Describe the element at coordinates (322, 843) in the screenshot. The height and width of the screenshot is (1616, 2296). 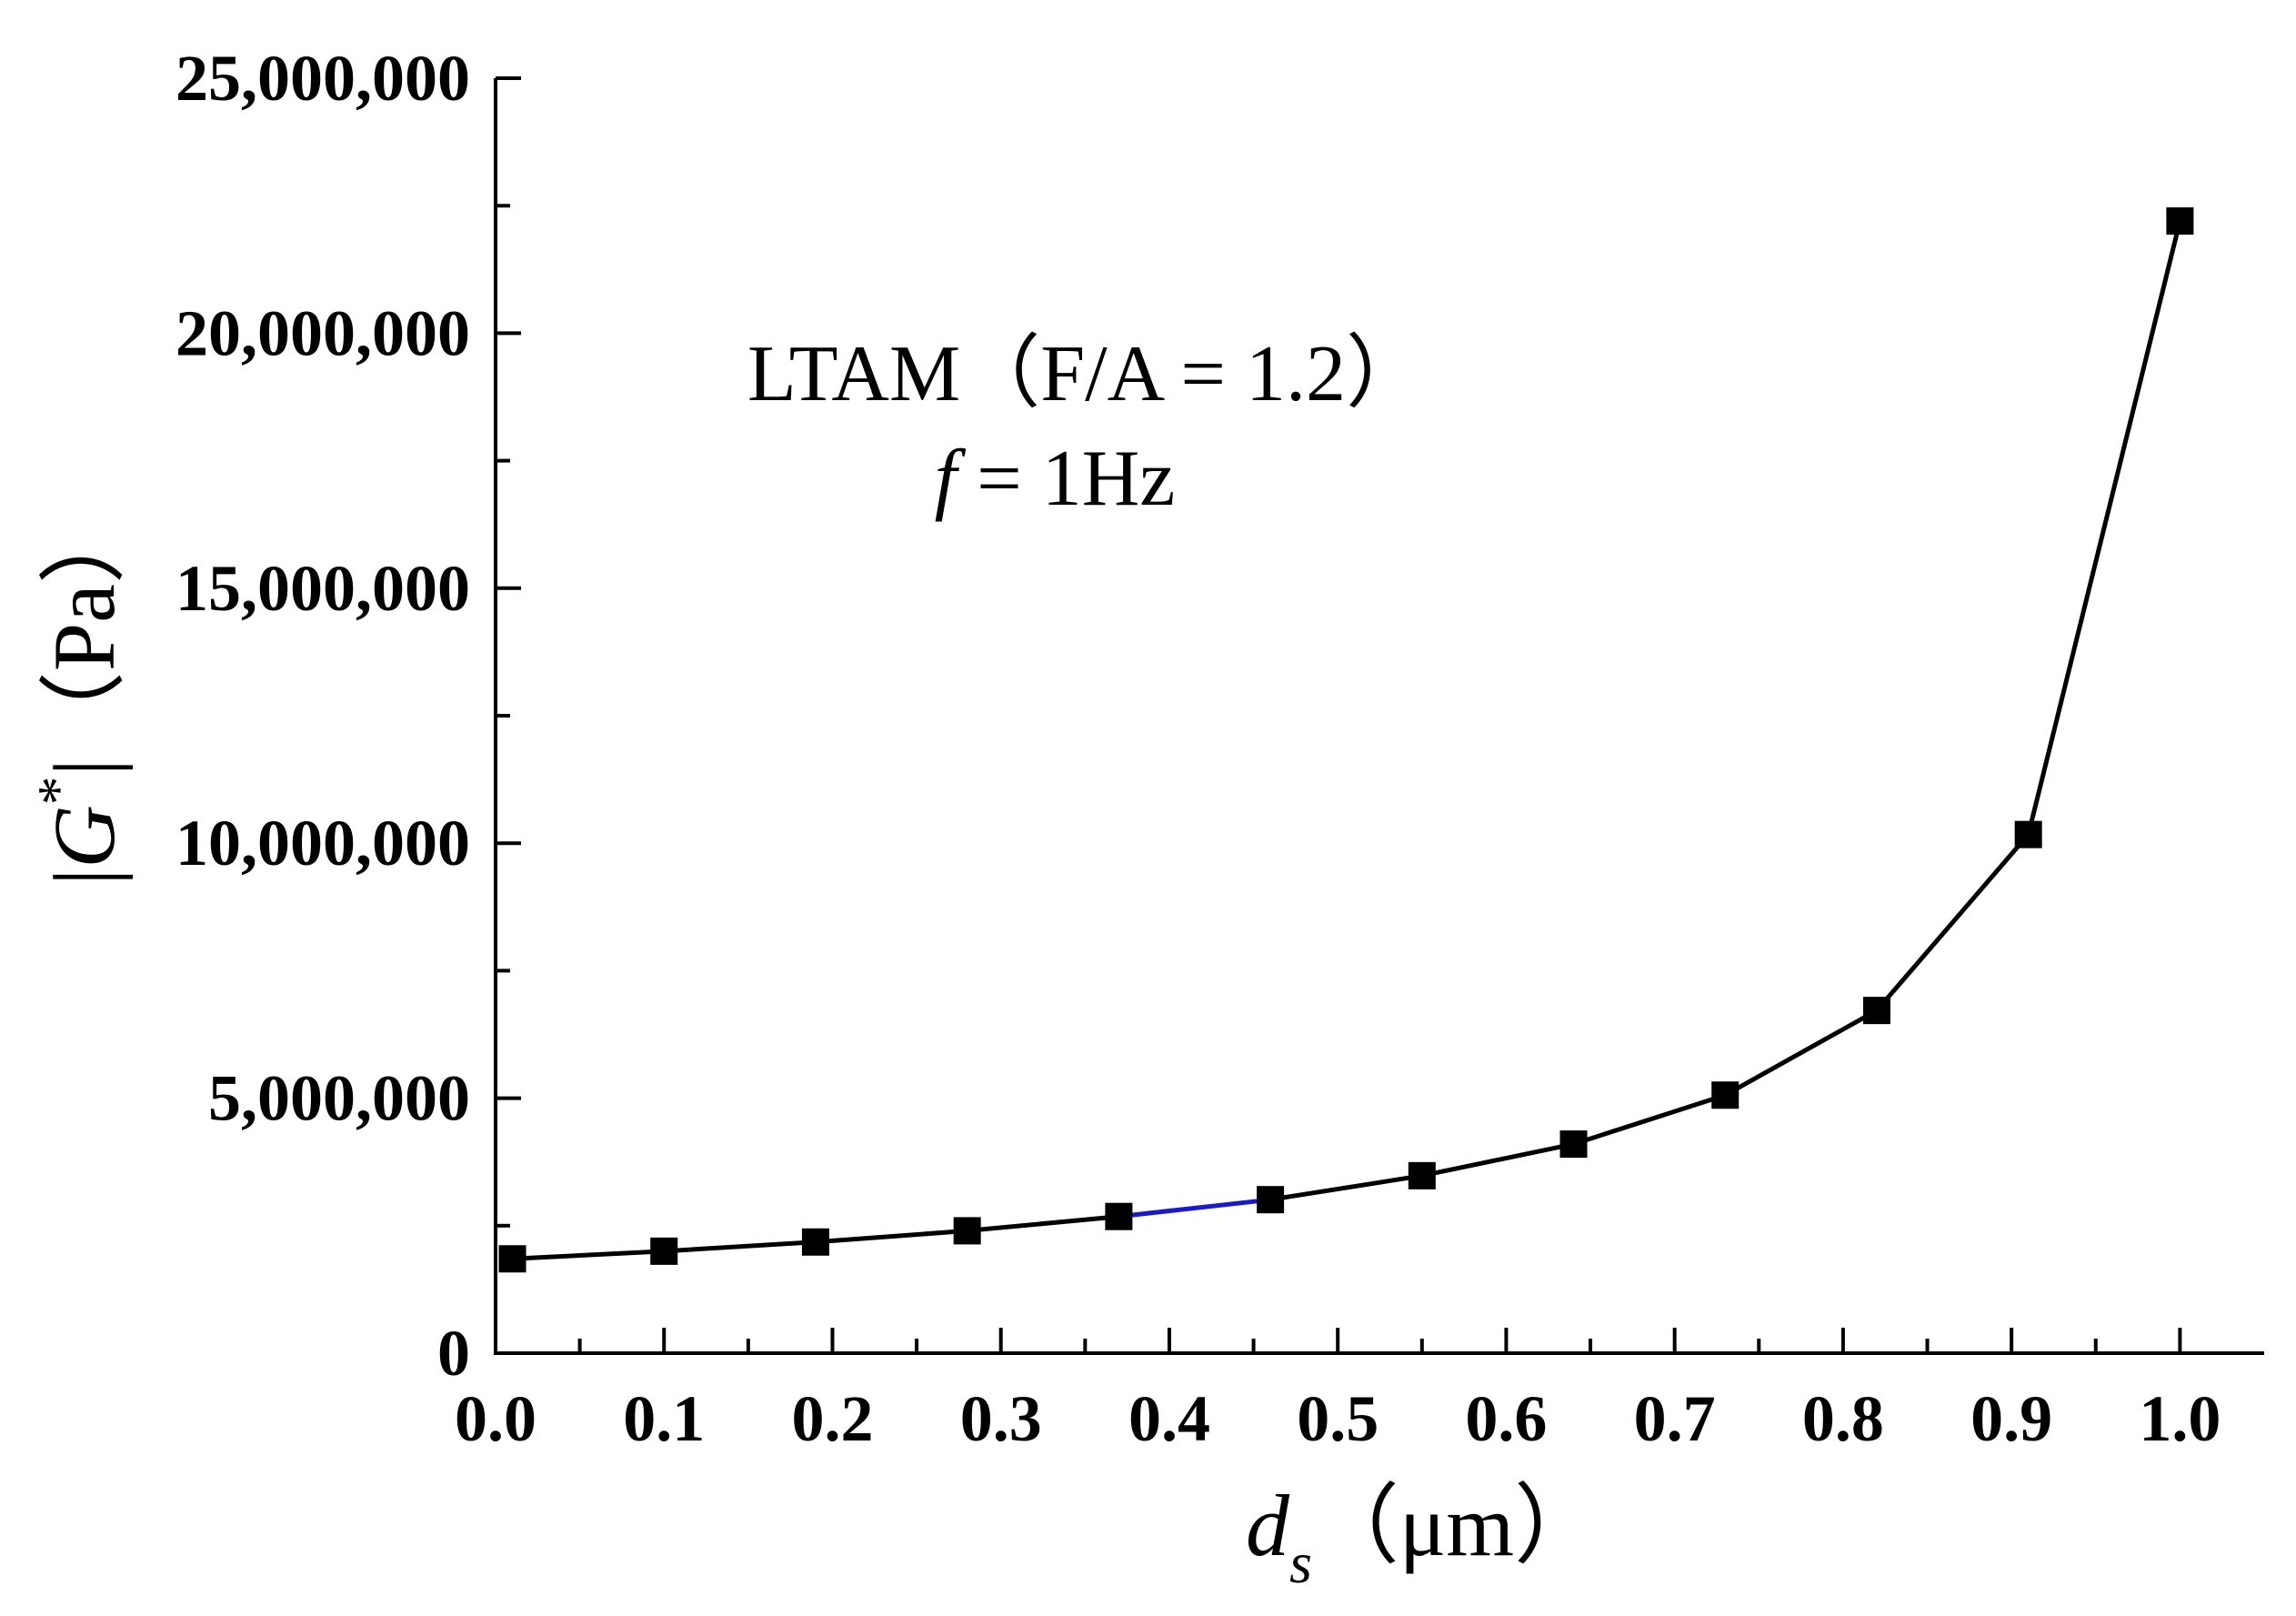
I see `y-tick-label: 10,000,000` at that location.